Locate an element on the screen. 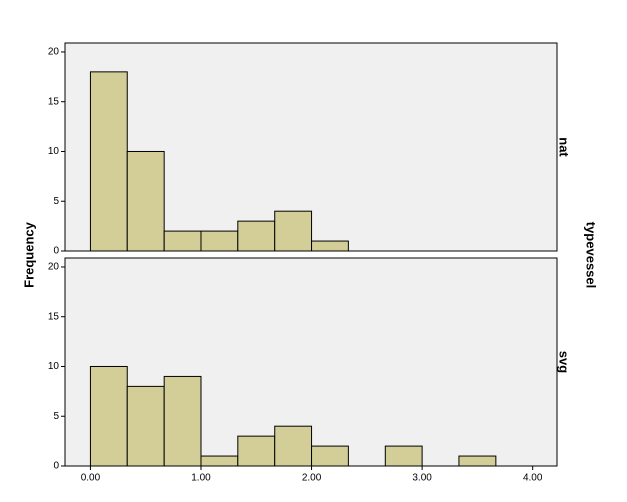 The height and width of the screenshot is (502, 627). x-tick-label: 3.00 is located at coordinates (422, 478).